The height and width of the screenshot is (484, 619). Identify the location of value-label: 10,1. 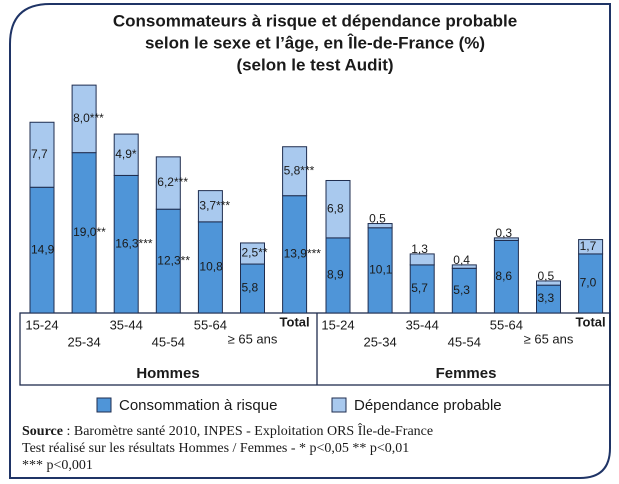
(381, 270).